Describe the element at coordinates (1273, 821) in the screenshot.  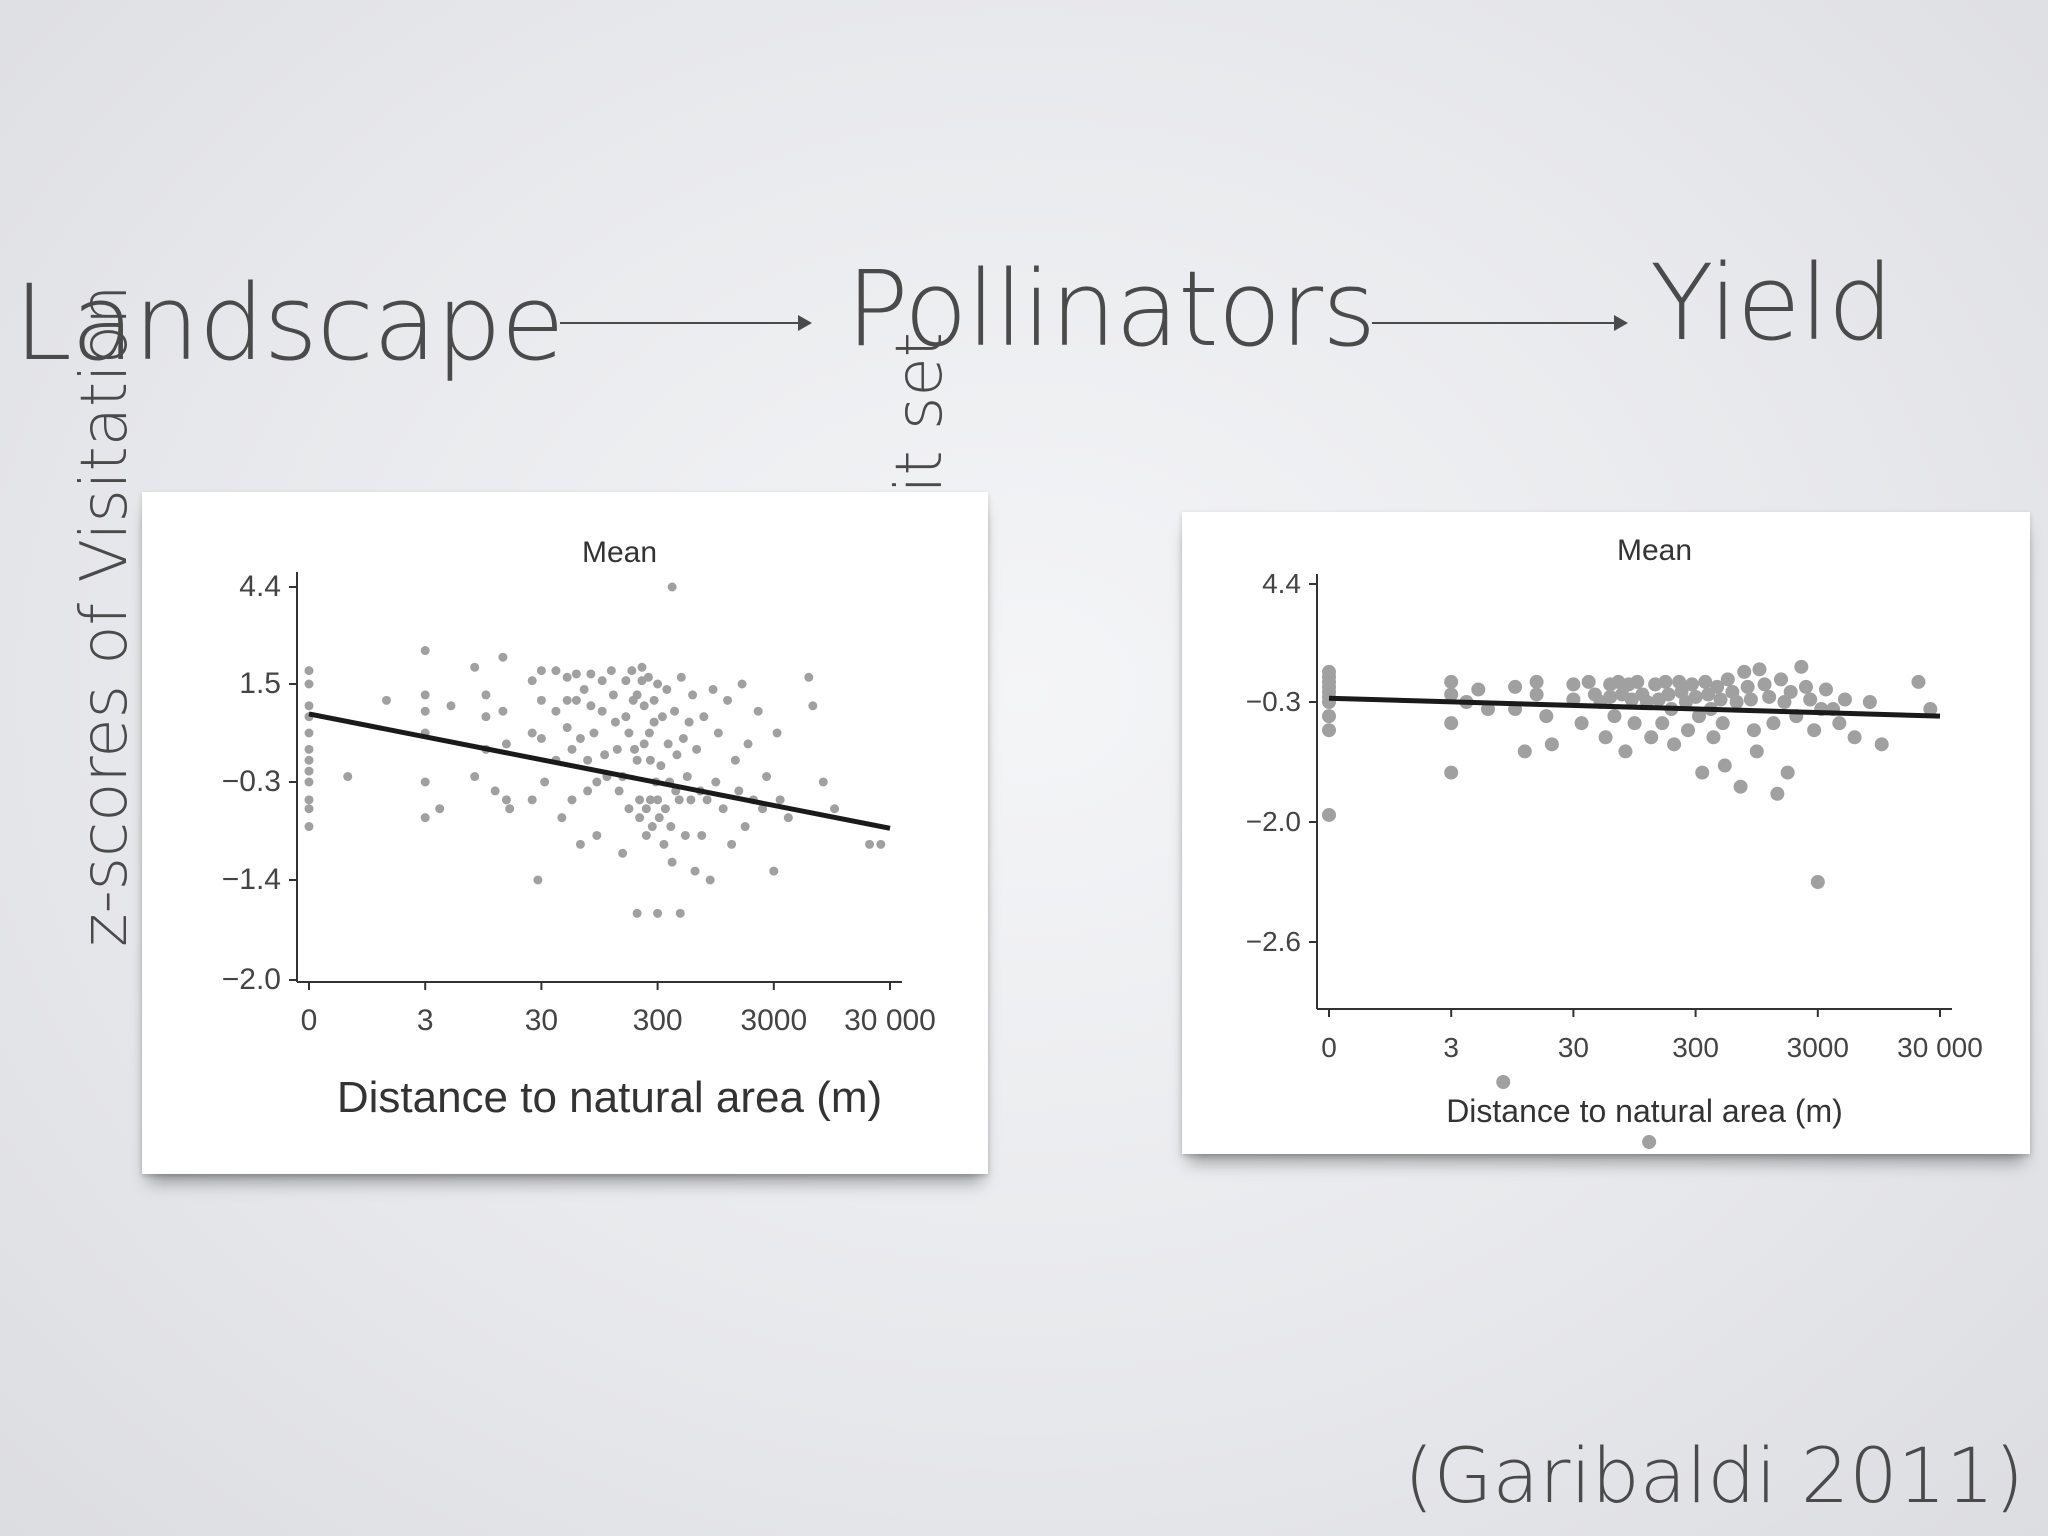
I see `y-tick-label: −2.0` at that location.